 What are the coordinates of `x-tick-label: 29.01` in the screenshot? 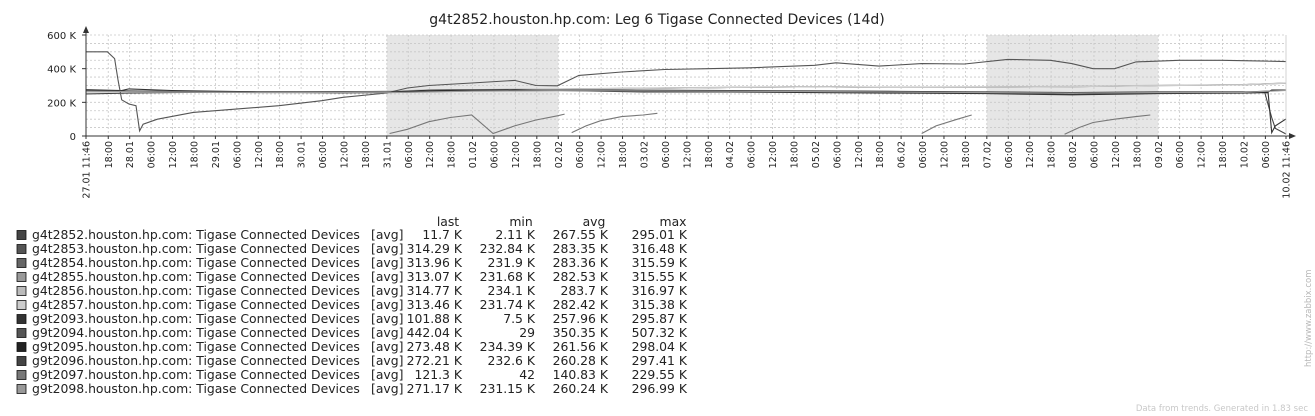 It's located at (216, 154).